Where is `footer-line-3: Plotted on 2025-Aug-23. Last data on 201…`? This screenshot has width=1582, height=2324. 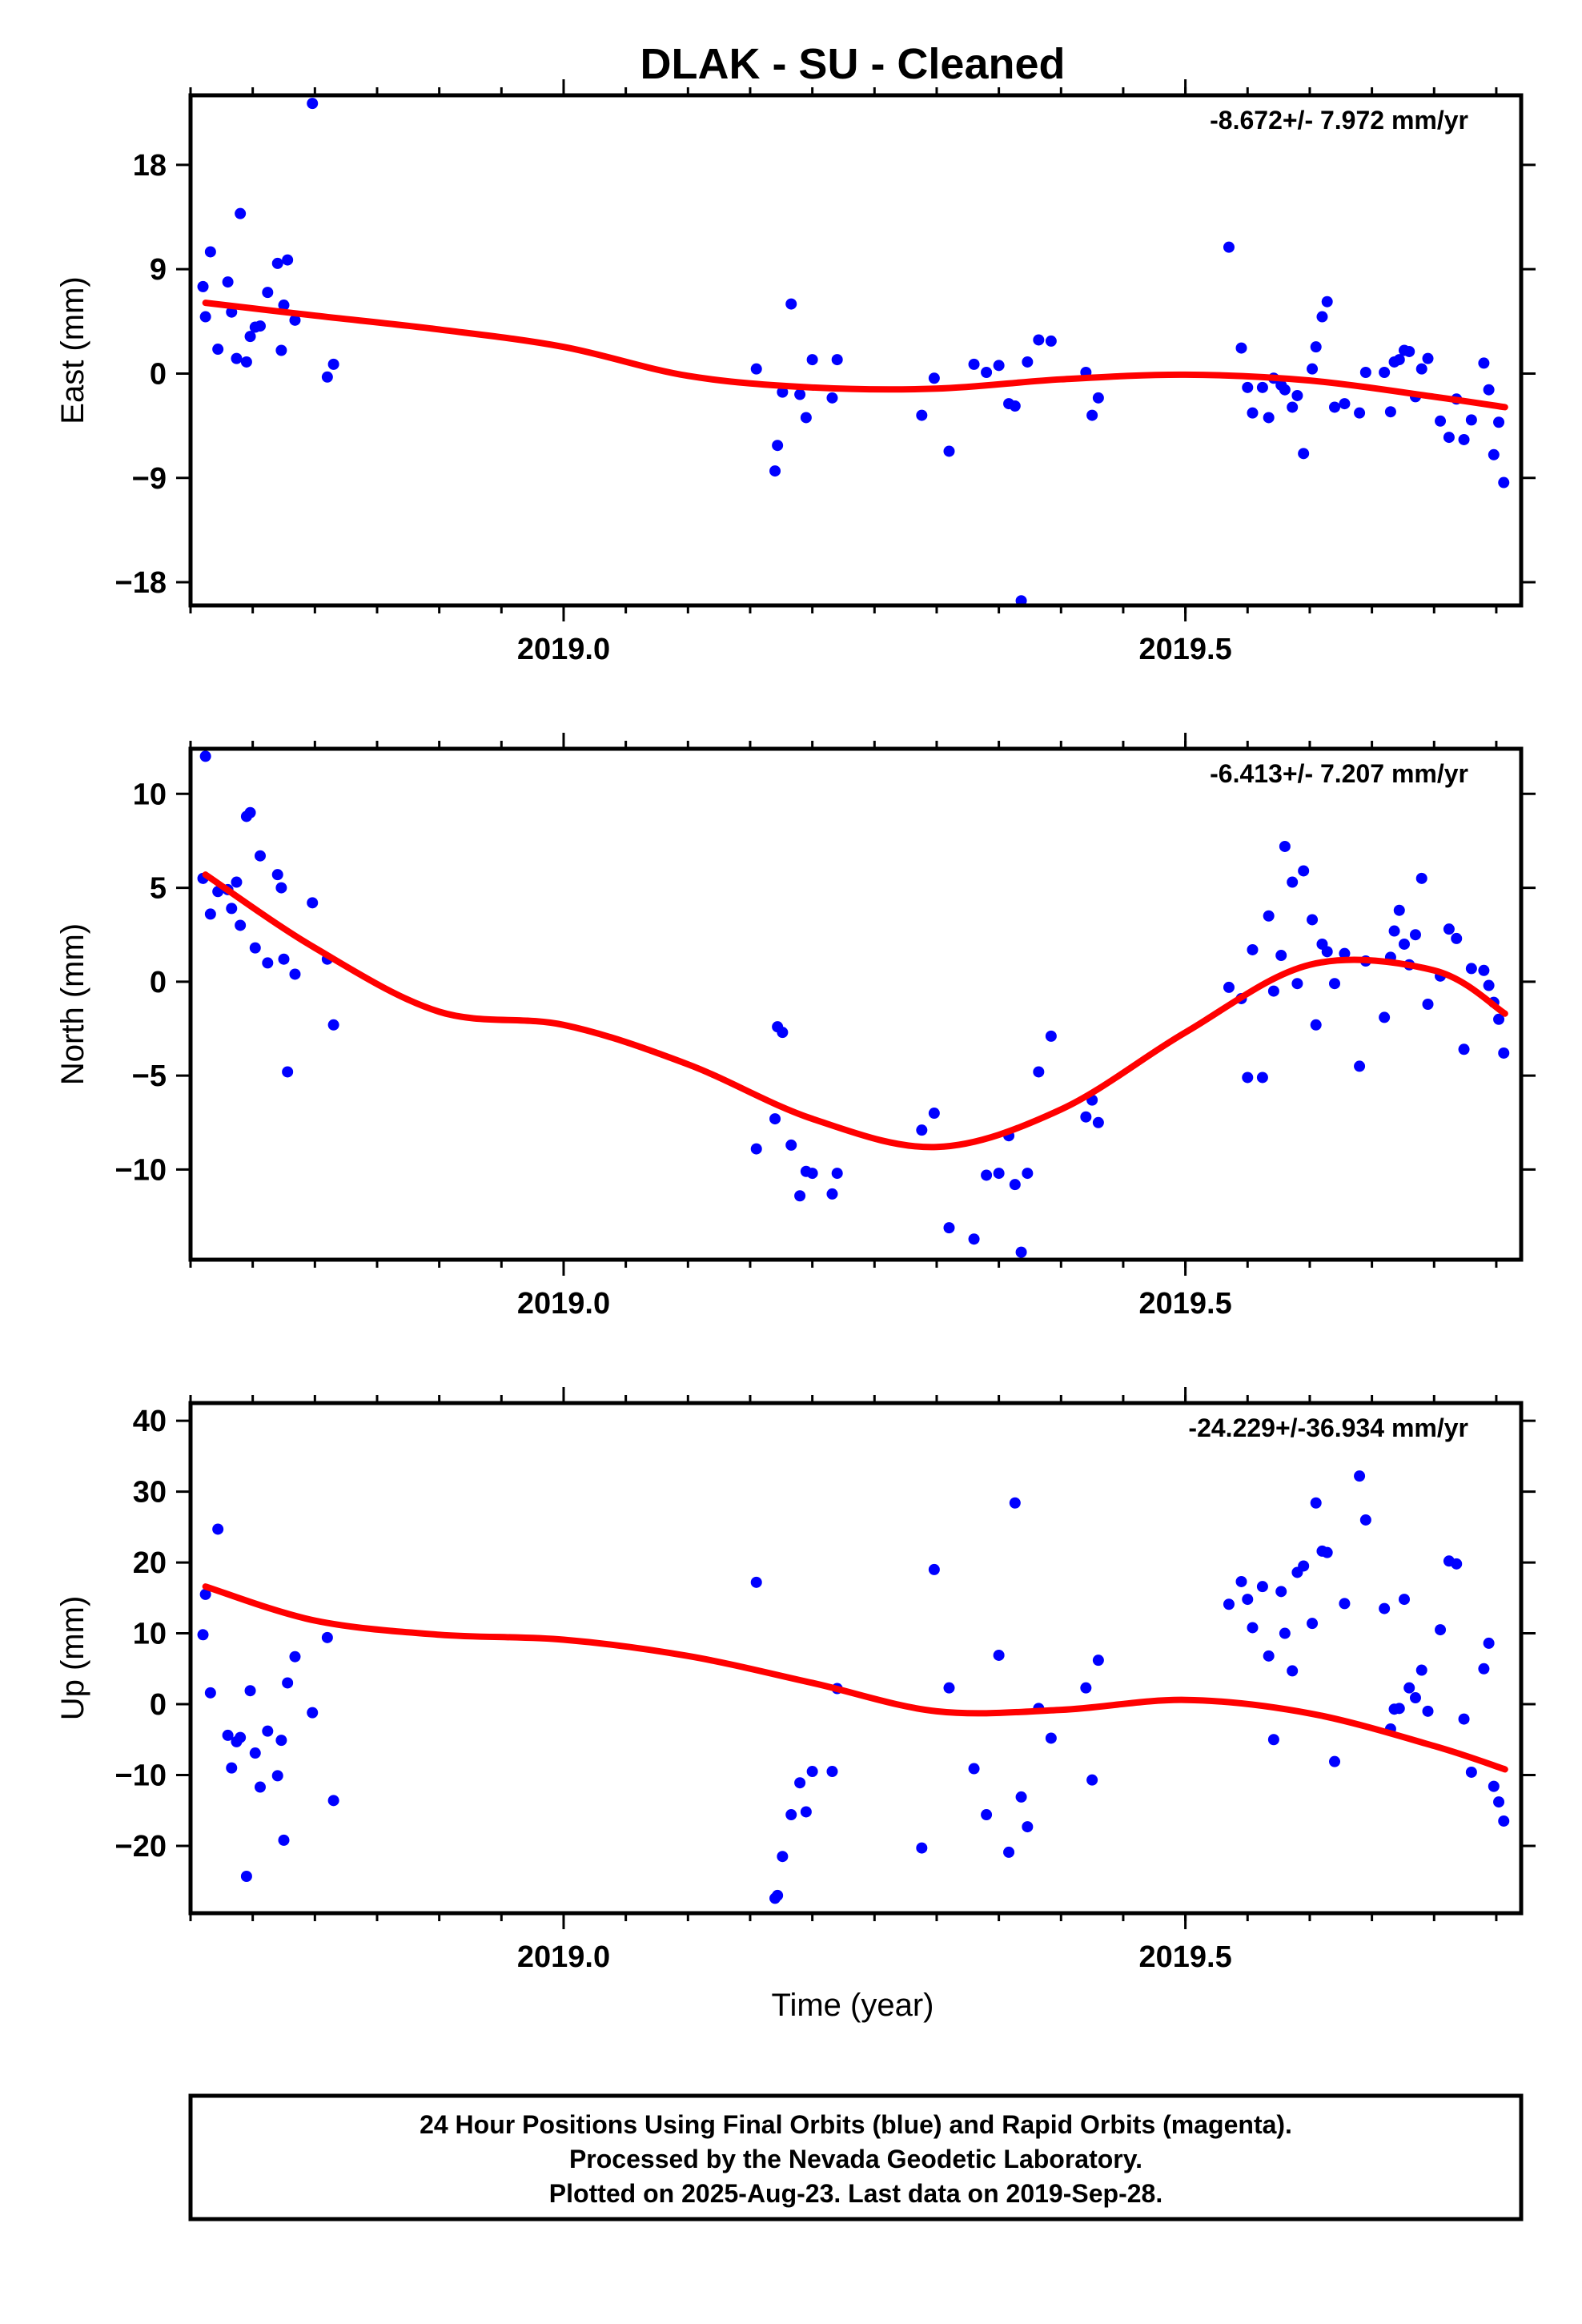
footer-line-3: Plotted on 2025-Aug-23. Last data on 201… is located at coordinates (855, 2193).